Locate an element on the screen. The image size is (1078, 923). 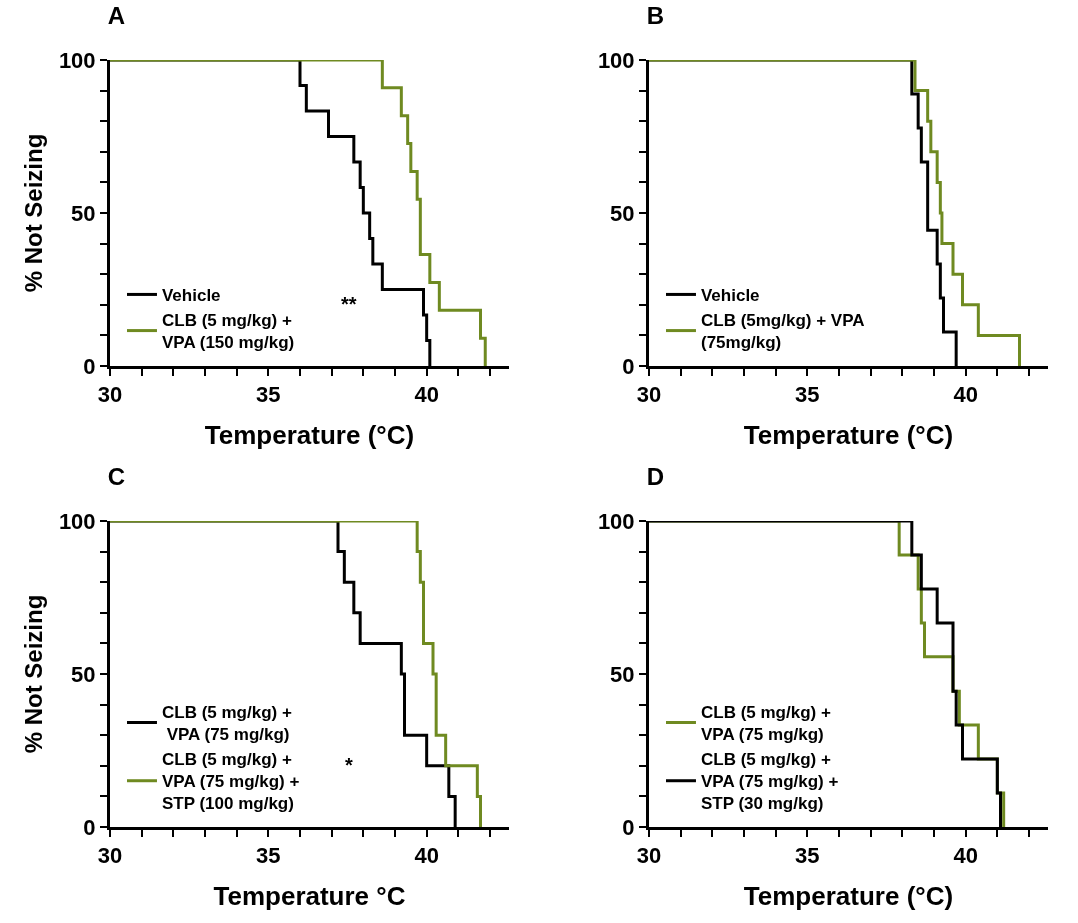
chart-title: C is located at coordinates (116, 476).